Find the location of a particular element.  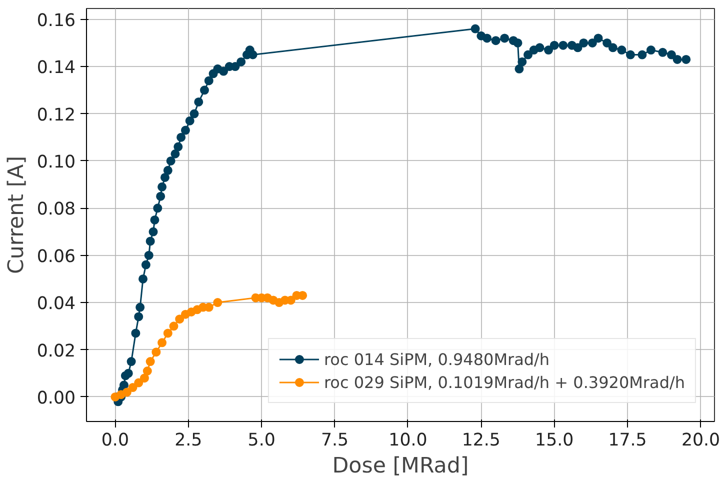

y-tick-label: 0.00 is located at coordinates (56, 398).